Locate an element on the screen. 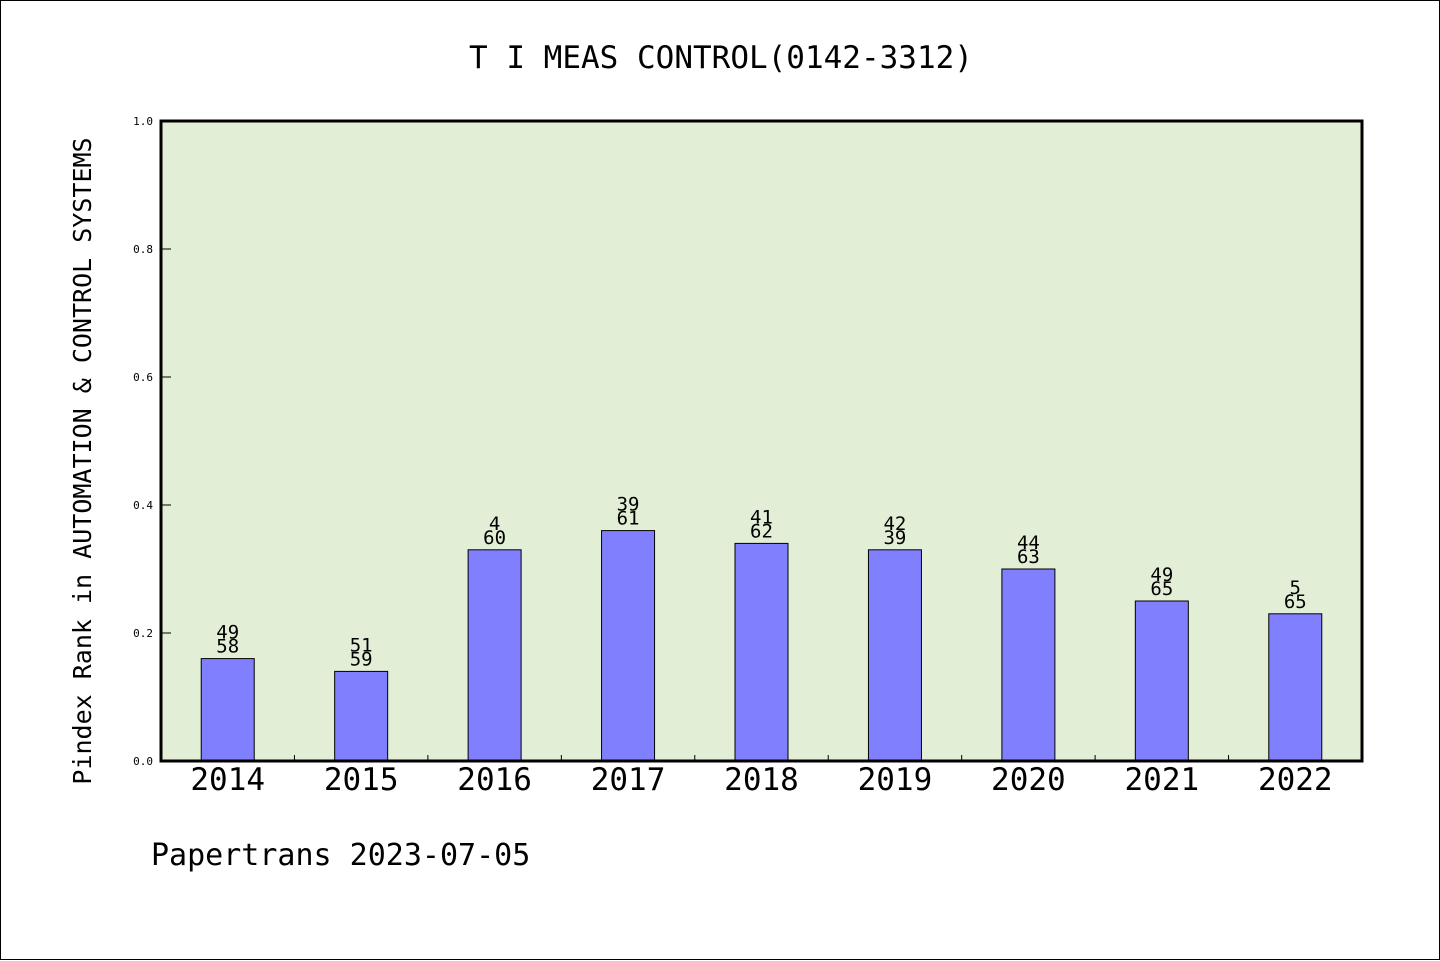 The image size is (1440, 961). x-tick-label: 2020 is located at coordinates (1028, 780).